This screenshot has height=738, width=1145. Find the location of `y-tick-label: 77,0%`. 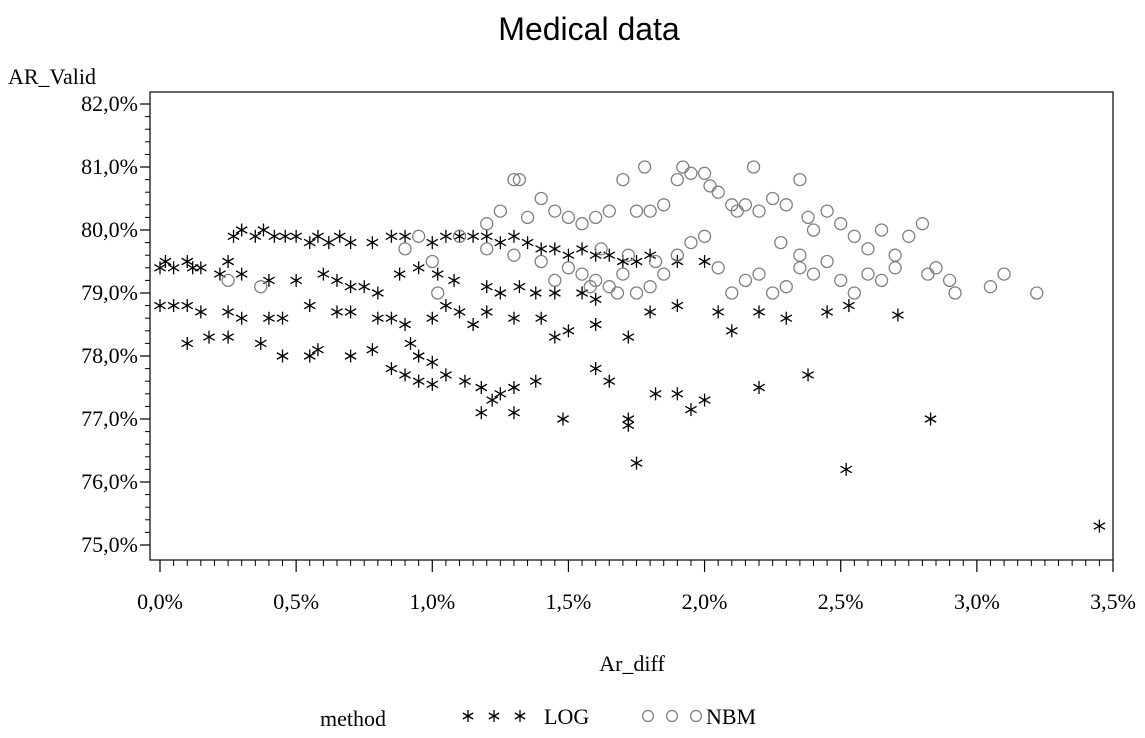

y-tick-label: 77,0% is located at coordinates (109, 418).